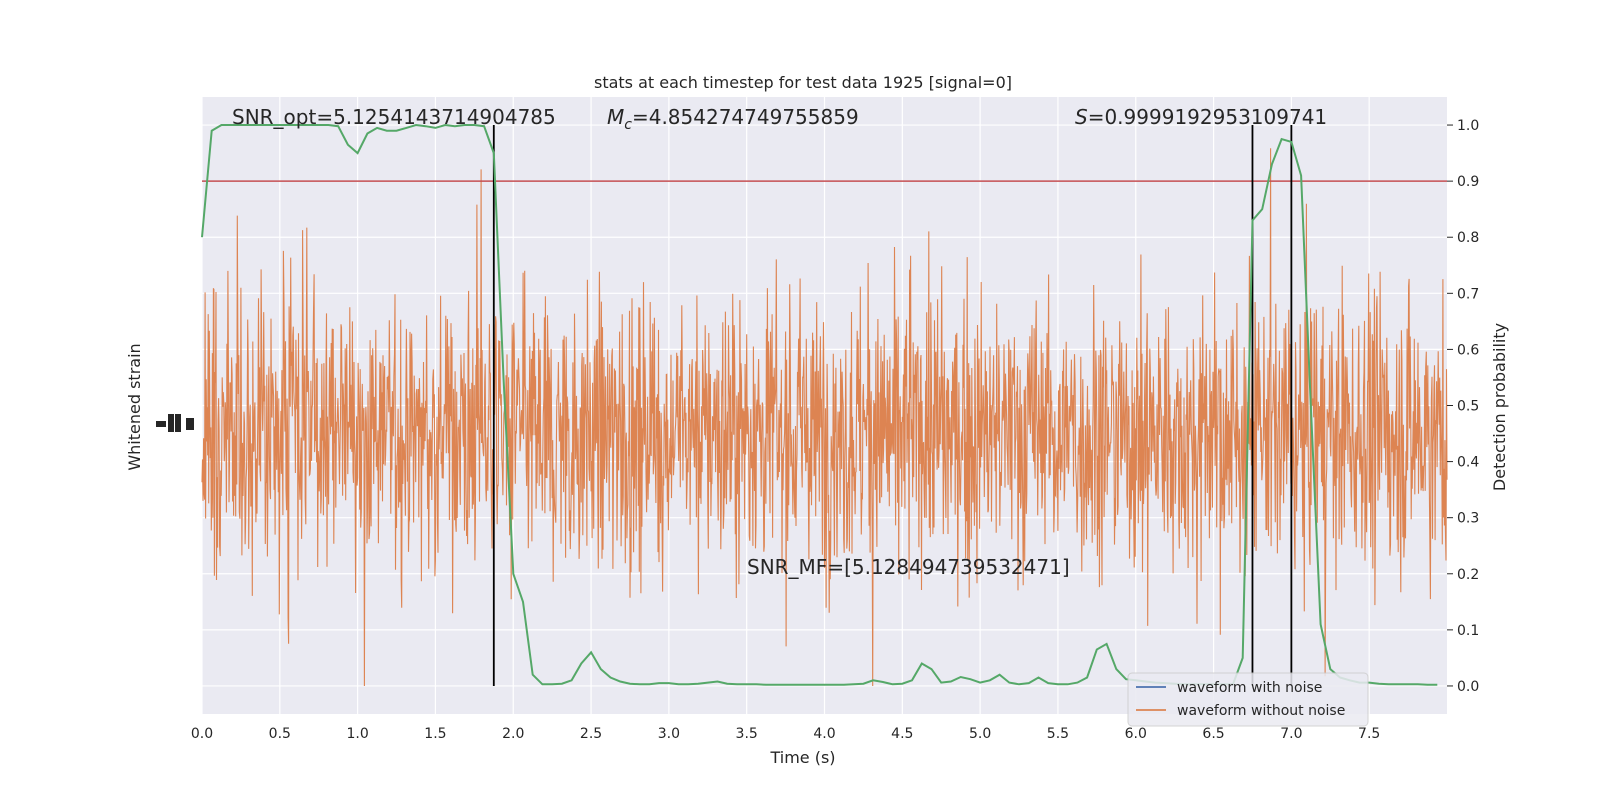 This screenshot has width=1600, height=800. I want to click on x-tick-label: 2.0, so click(513, 734).